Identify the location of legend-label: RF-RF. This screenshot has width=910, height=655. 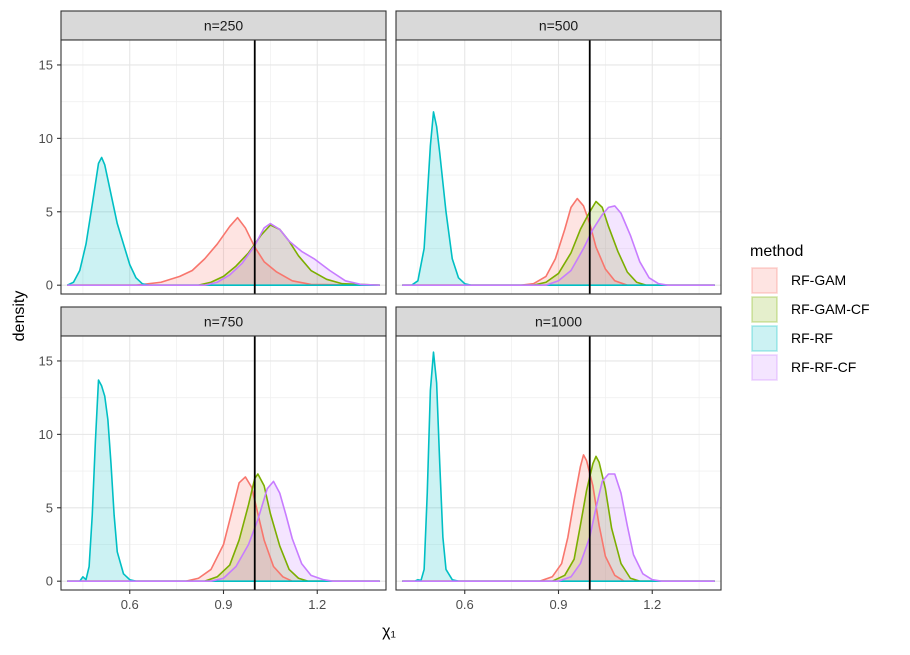
(812, 338).